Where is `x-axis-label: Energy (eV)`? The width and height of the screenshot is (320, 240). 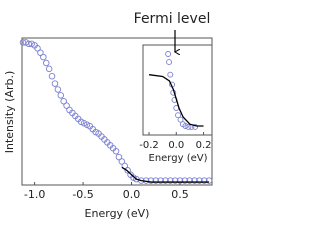
x-axis-label: Energy (eV) is located at coordinates (117, 213).